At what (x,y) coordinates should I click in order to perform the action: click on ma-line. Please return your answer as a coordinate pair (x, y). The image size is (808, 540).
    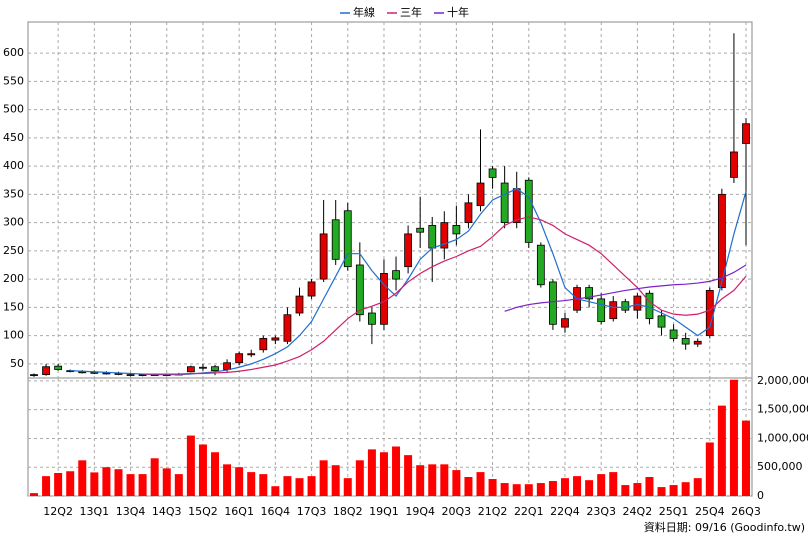
    Looking at the image, I should click on (625, 288).